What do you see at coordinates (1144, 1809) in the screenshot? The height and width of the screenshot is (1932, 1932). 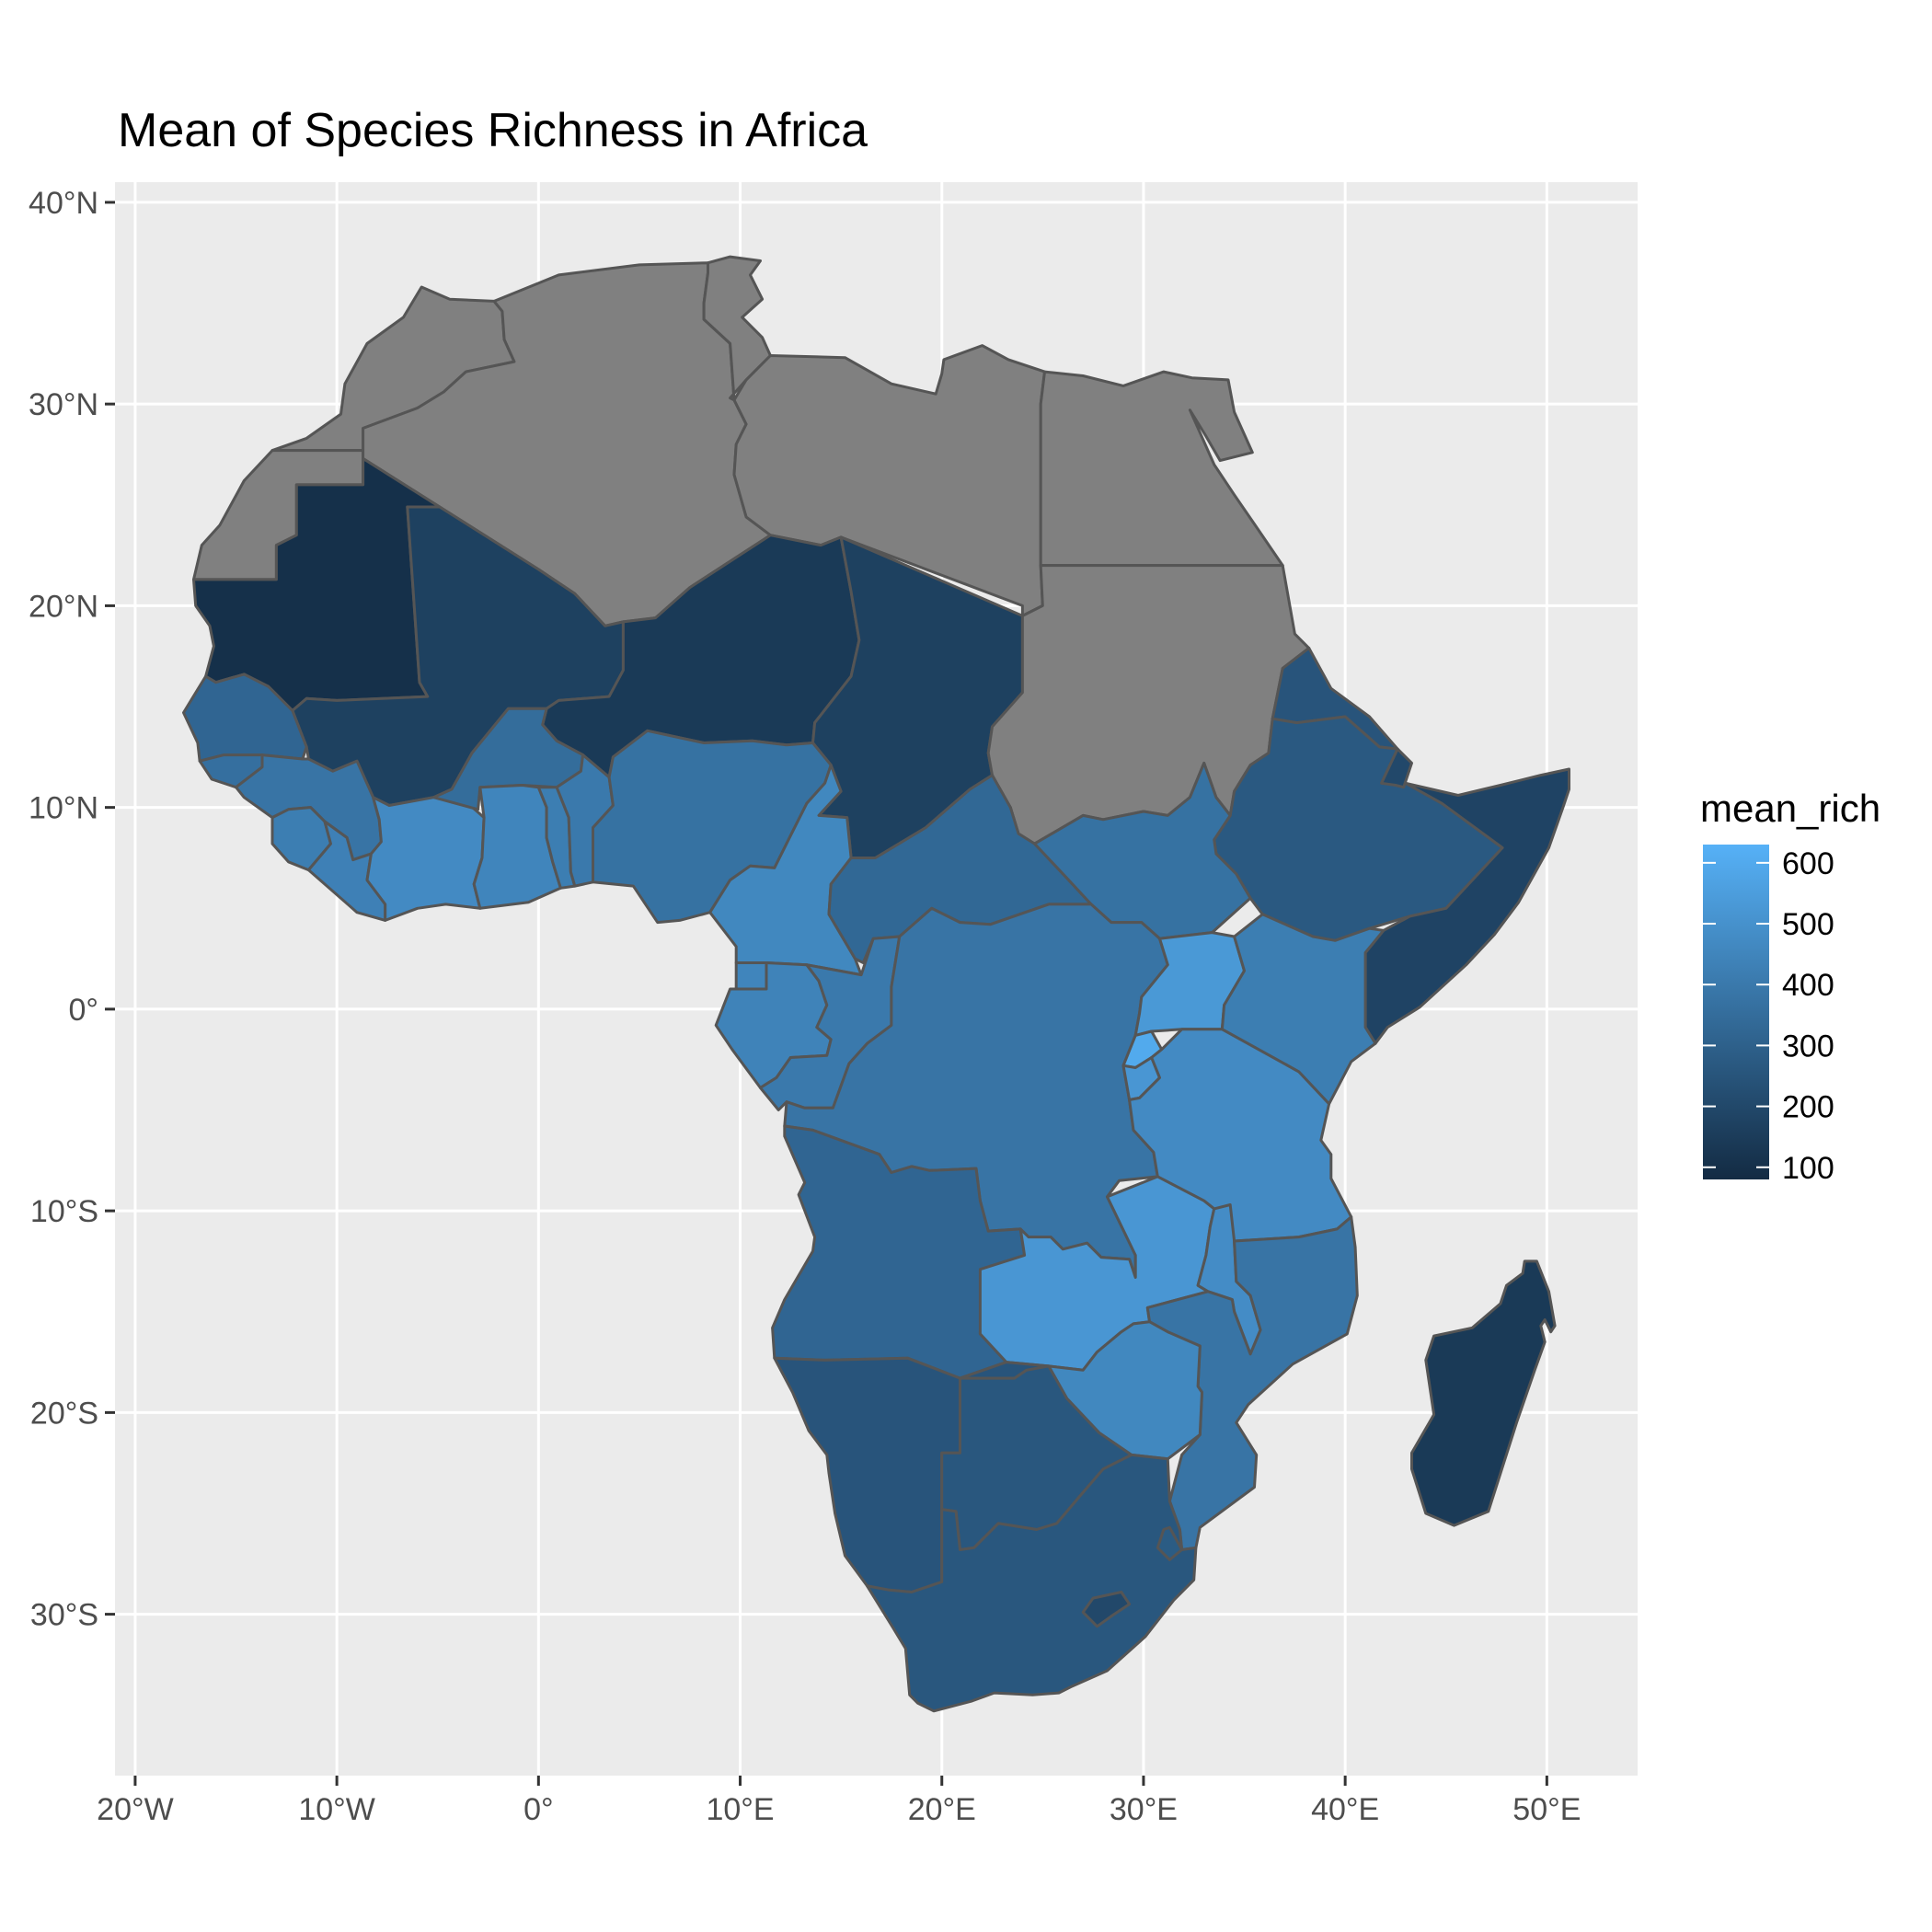 I see `x-tick-label: 30°E` at bounding box center [1144, 1809].